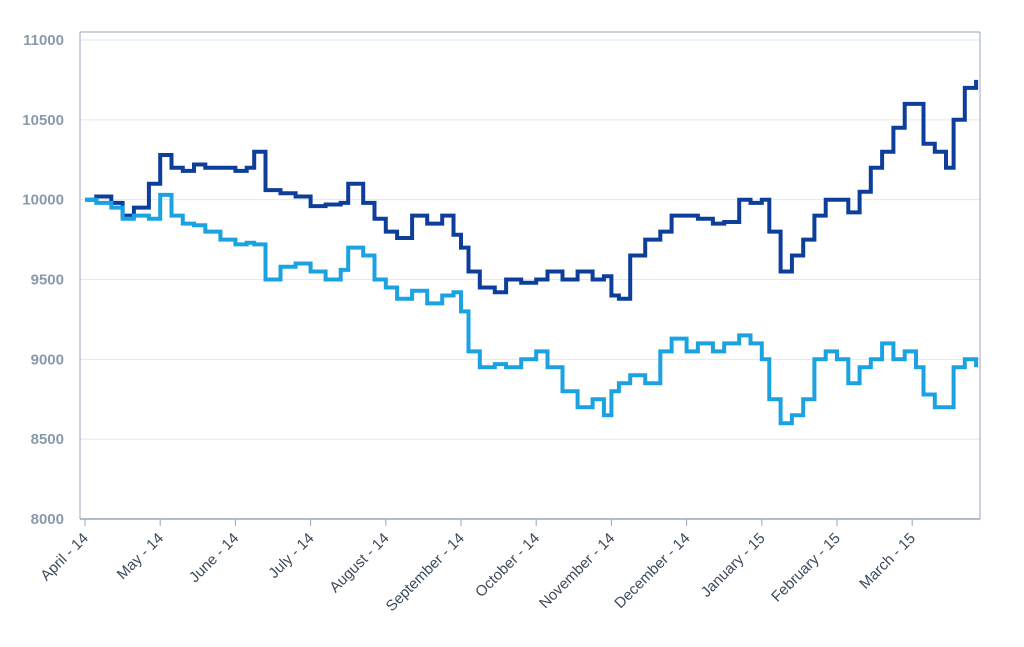 The image size is (1024, 647). What do you see at coordinates (47, 359) in the screenshot?
I see `y-tick-label: 9000` at bounding box center [47, 359].